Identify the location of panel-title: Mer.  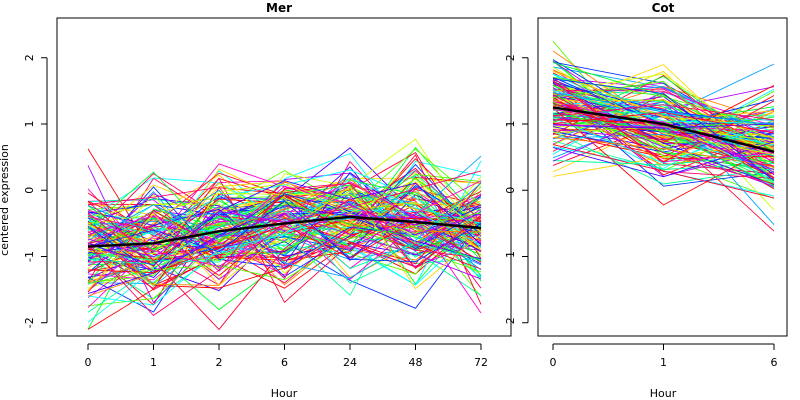
(279, 8).